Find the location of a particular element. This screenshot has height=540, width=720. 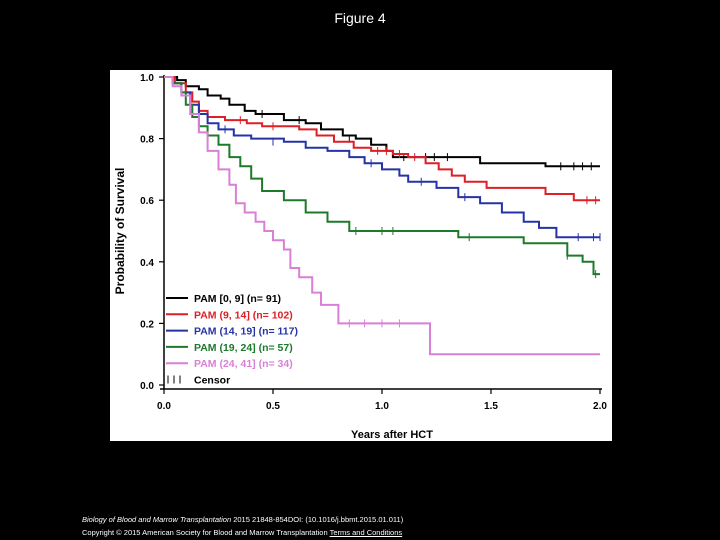

x-tick-label: 1.0 is located at coordinates (382, 406).